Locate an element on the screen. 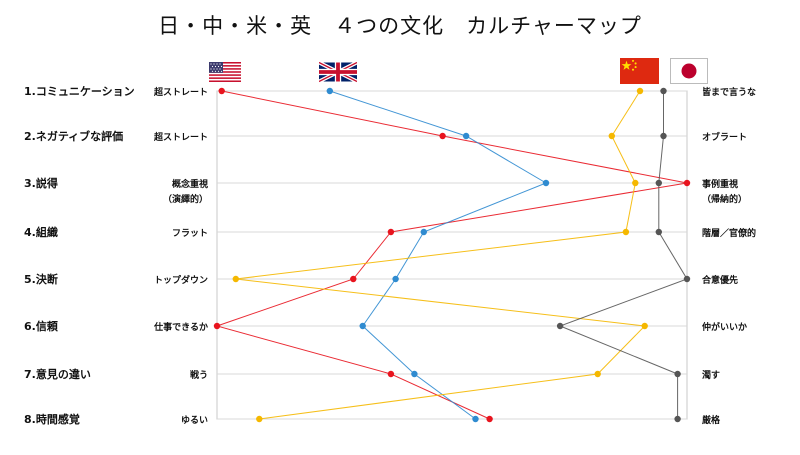  category-label: 1.コミュニケーション is located at coordinates (79, 91).